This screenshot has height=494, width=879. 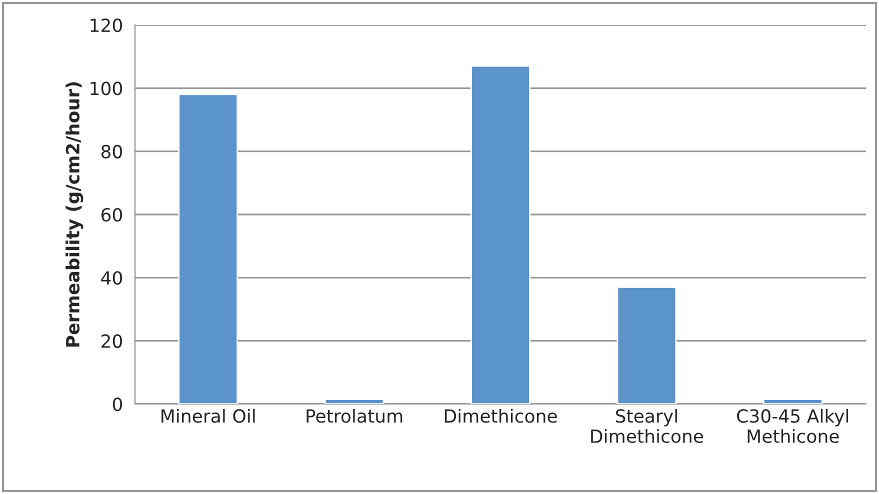 What do you see at coordinates (354, 415) in the screenshot?
I see `x-tick-label: Petrolatum` at bounding box center [354, 415].